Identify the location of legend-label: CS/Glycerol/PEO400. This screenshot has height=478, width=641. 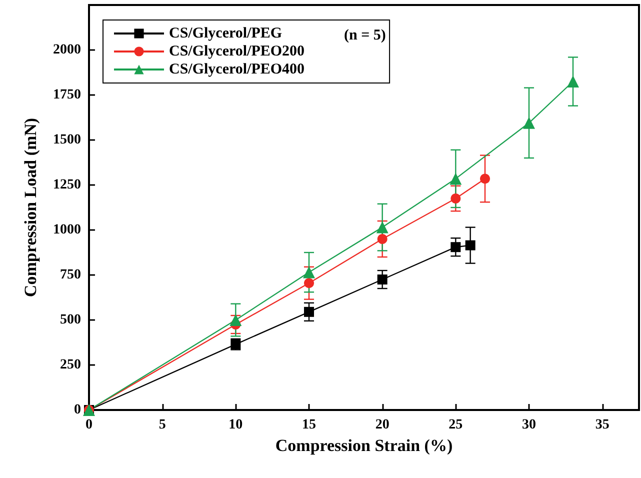
(237, 70).